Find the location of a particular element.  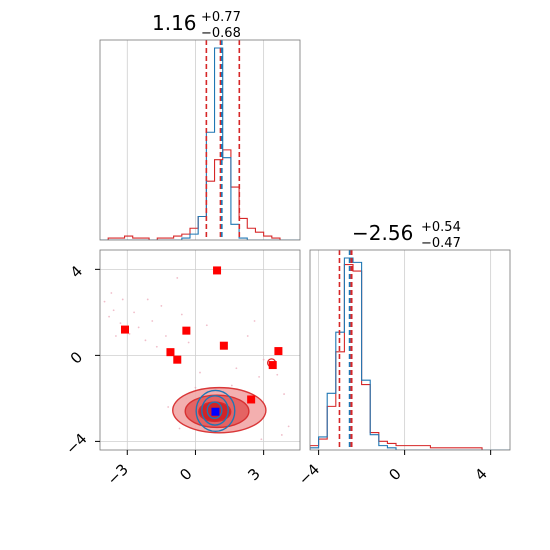

hist-1-series is located at coordinates (200, 140).